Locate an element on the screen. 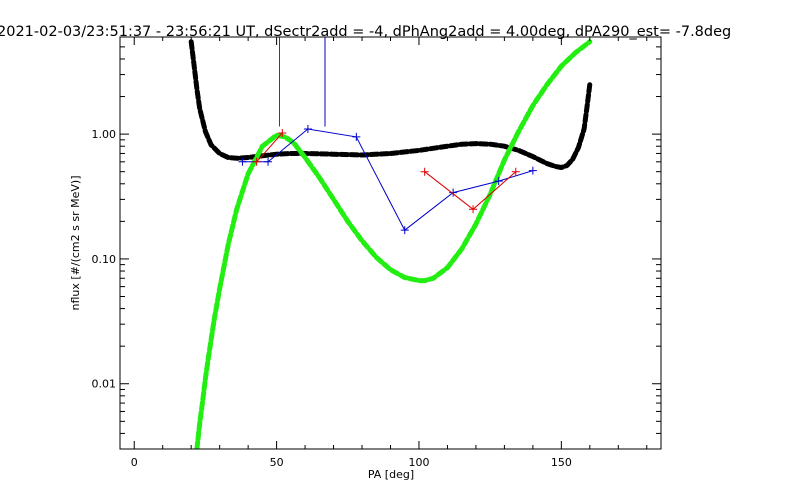  y-tick-label: 0.01 is located at coordinates (104, 384).